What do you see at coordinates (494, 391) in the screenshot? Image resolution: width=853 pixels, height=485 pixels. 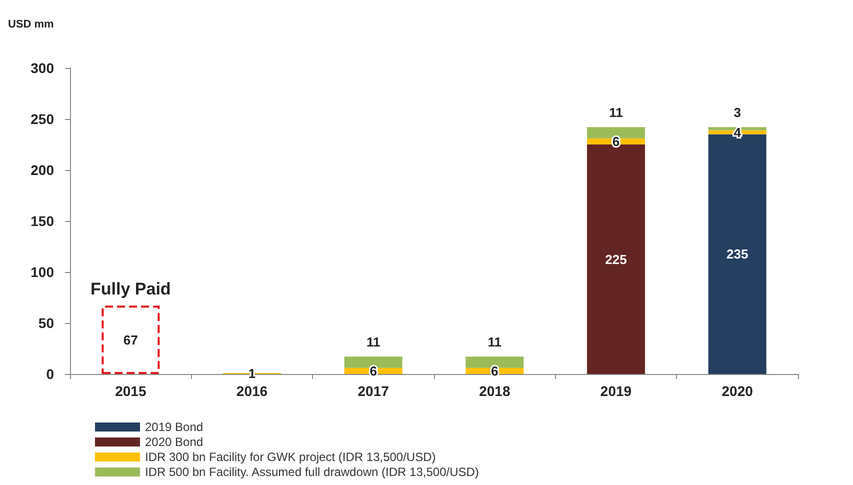 I see `x-tick-label: 2018` at bounding box center [494, 391].